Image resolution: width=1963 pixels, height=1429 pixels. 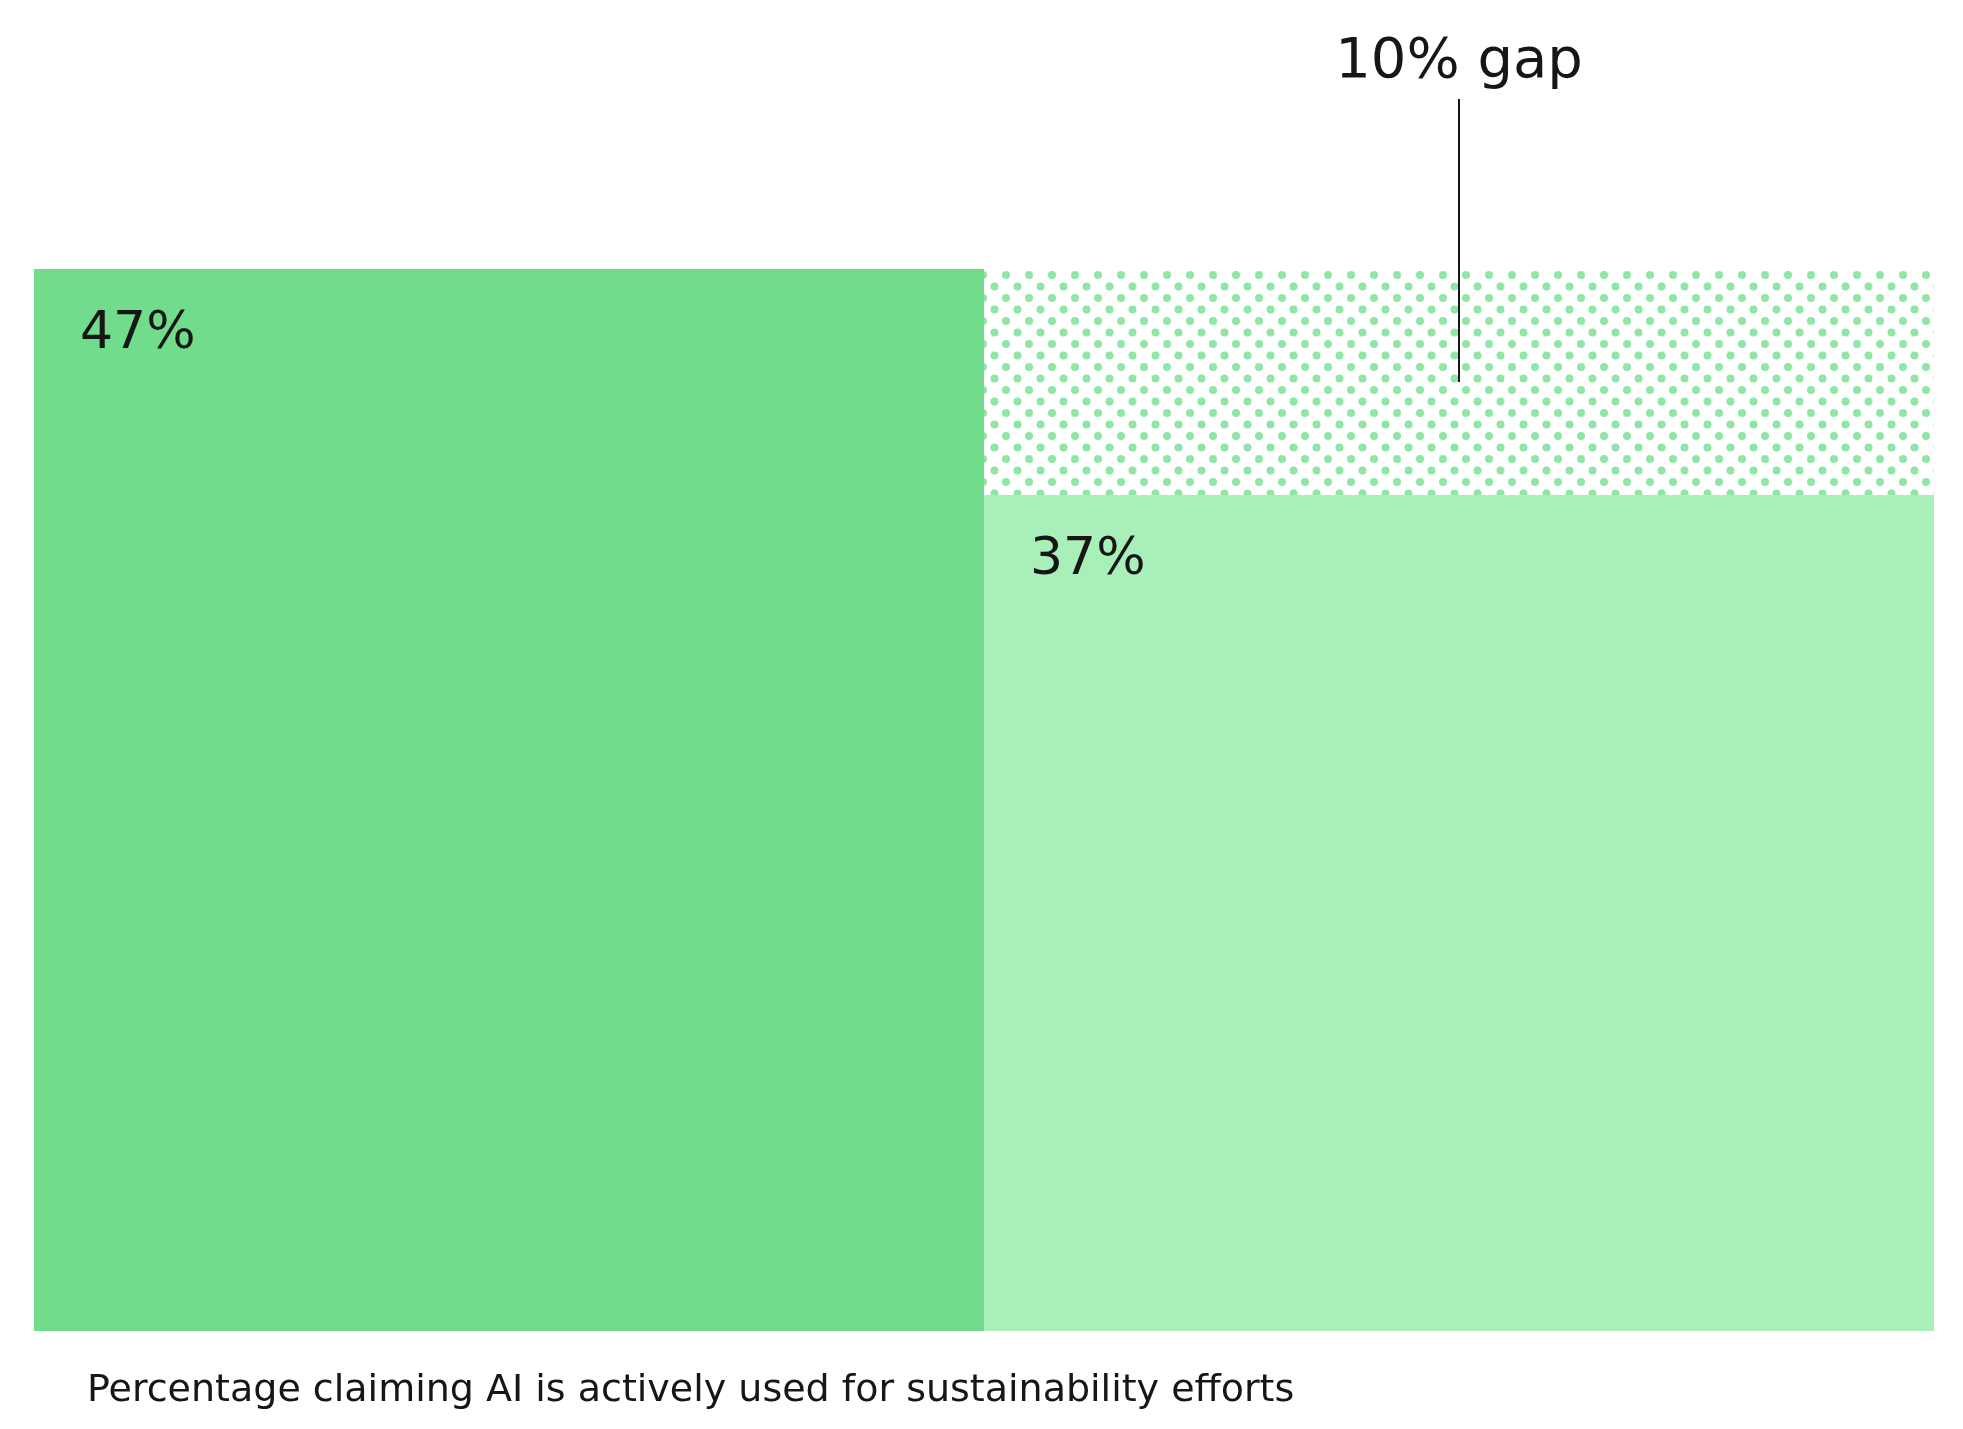 What do you see at coordinates (691, 1388) in the screenshot?
I see `text: Percentage claiming AI is actively used for sustainability efforts` at bounding box center [691, 1388].